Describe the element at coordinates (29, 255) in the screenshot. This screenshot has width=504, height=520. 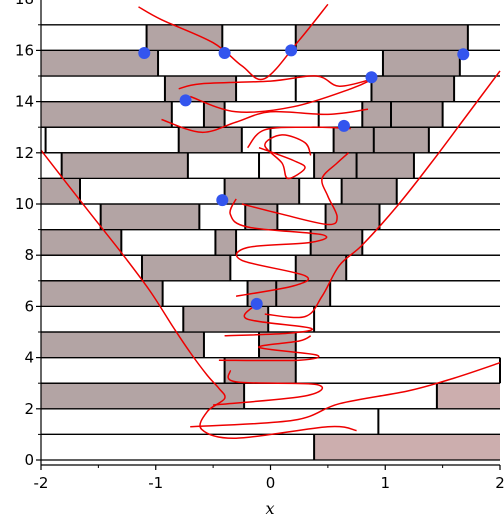
I see `y-tick-label: 8` at that location.